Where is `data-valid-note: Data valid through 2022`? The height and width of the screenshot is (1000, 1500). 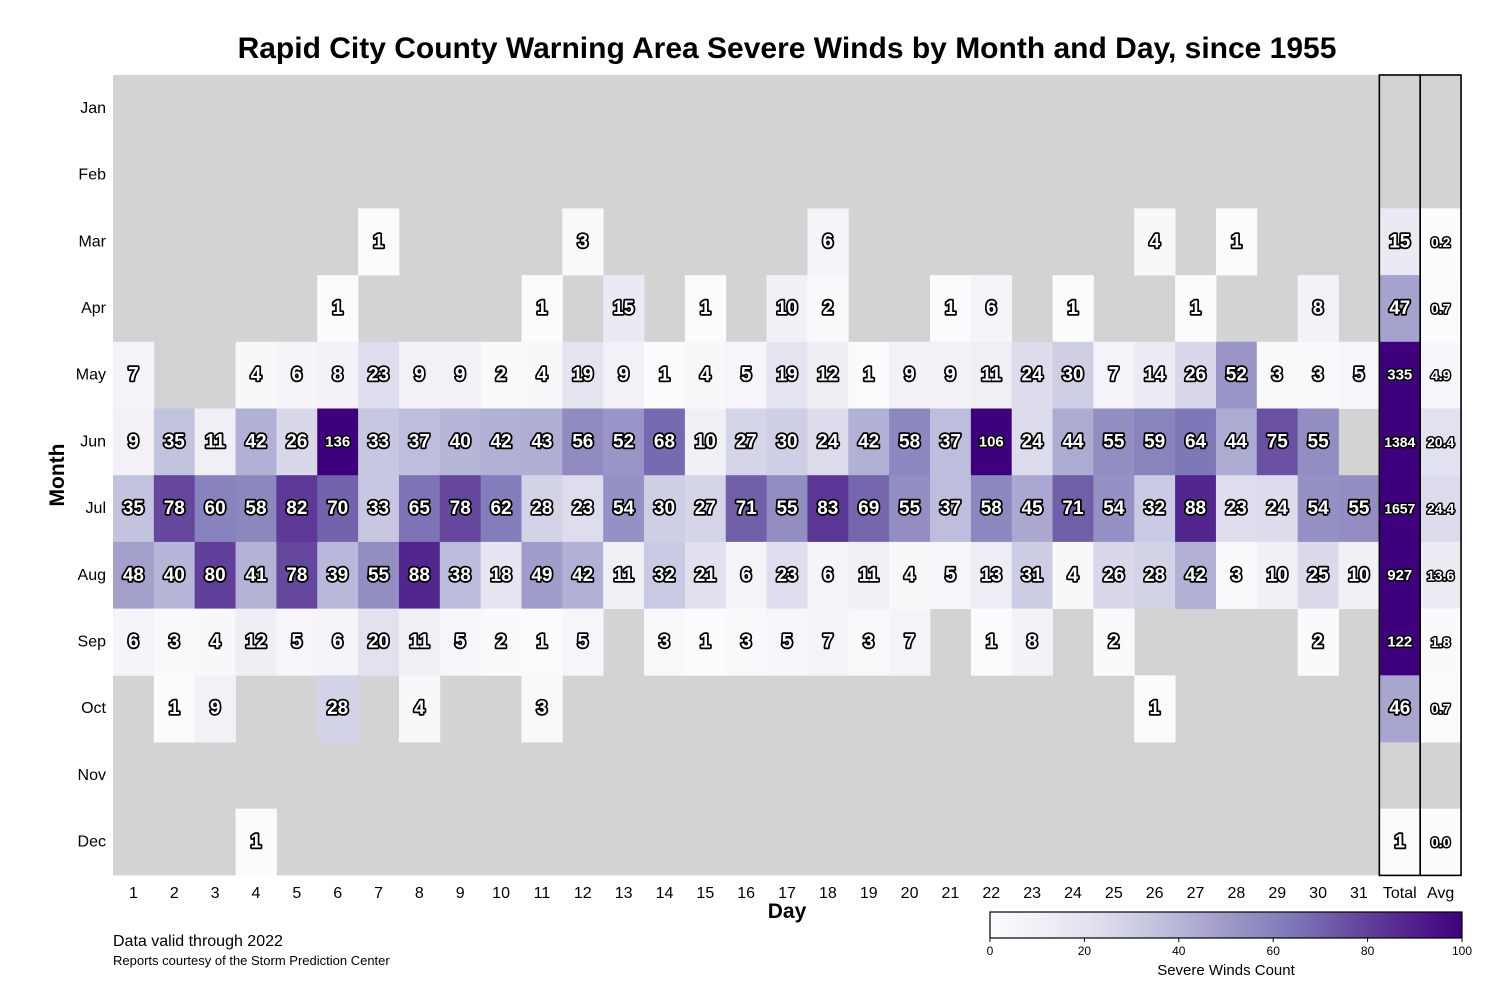 data-valid-note: Data valid through 2022 is located at coordinates (198, 941).